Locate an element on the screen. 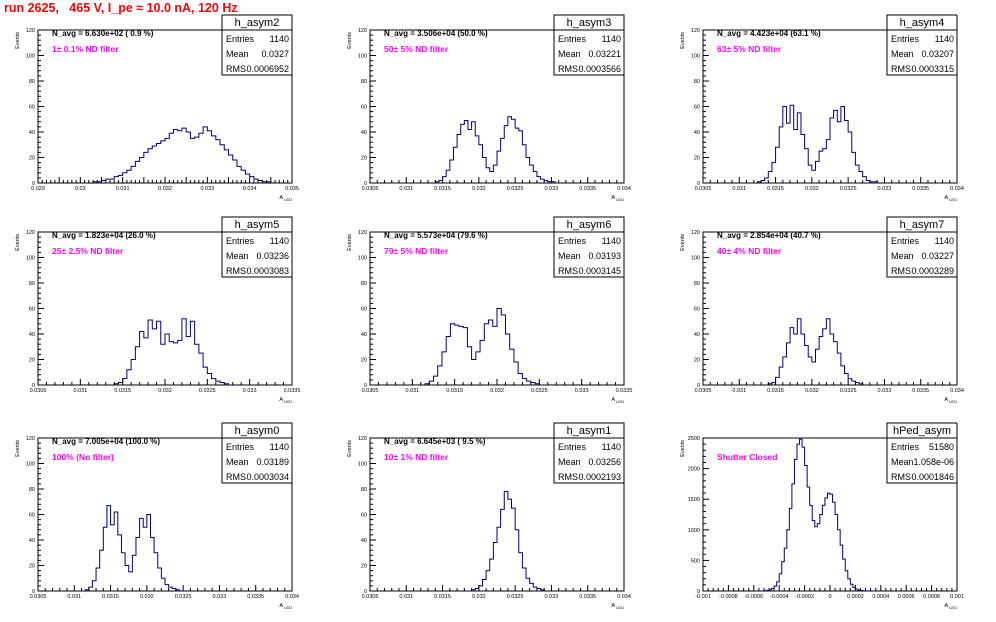  filter-annotation: 1± 0.1% ND filter is located at coordinates (85, 49).